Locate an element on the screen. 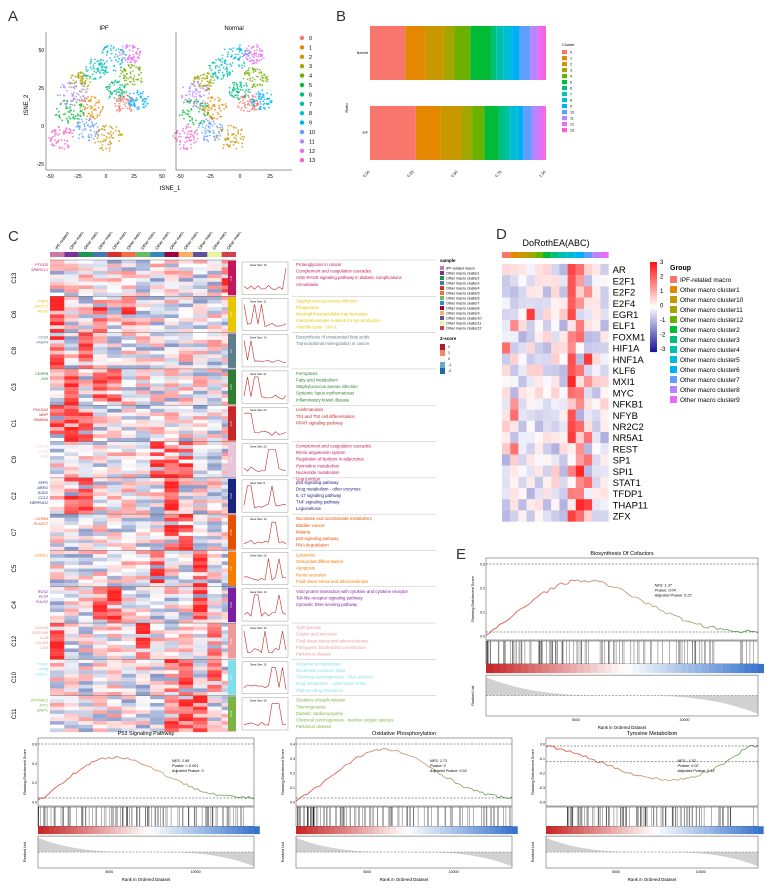  heatmap-pathway-term: p53 signaling pathway is located at coordinates (317, 482).